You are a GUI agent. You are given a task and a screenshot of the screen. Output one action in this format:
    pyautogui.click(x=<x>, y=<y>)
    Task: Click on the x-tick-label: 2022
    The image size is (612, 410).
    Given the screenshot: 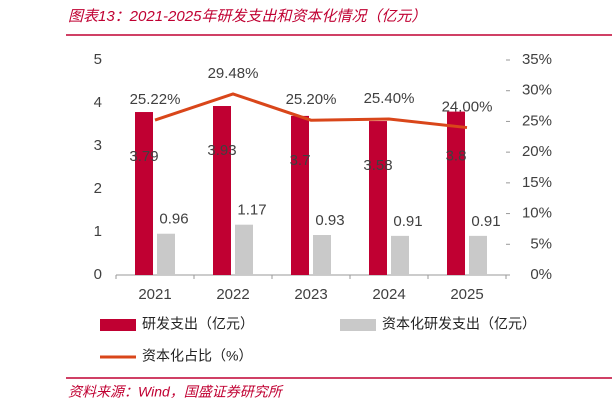 What is the action you would take?
    pyautogui.click(x=232, y=294)
    